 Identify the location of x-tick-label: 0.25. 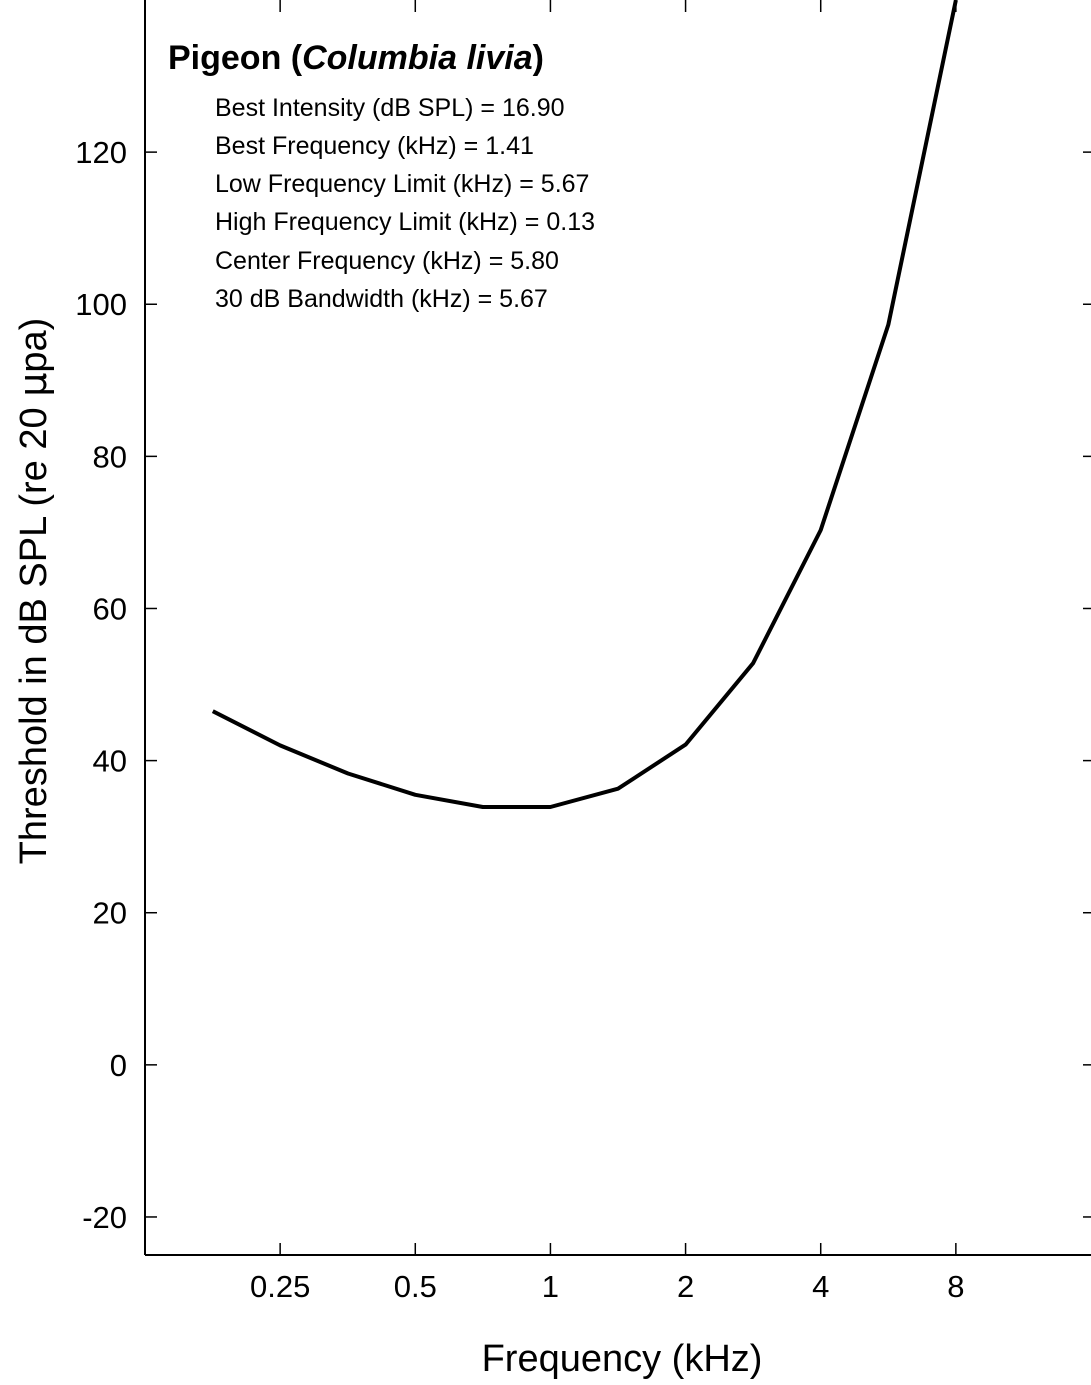
(280, 1286).